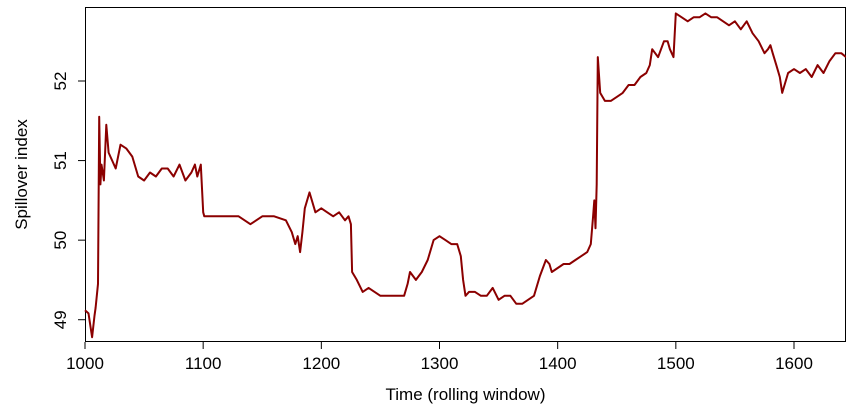 Image resolution: width=846 pixels, height=413 pixels. What do you see at coordinates (466, 394) in the screenshot?
I see `x-axis-title: Time (rolling window)` at bounding box center [466, 394].